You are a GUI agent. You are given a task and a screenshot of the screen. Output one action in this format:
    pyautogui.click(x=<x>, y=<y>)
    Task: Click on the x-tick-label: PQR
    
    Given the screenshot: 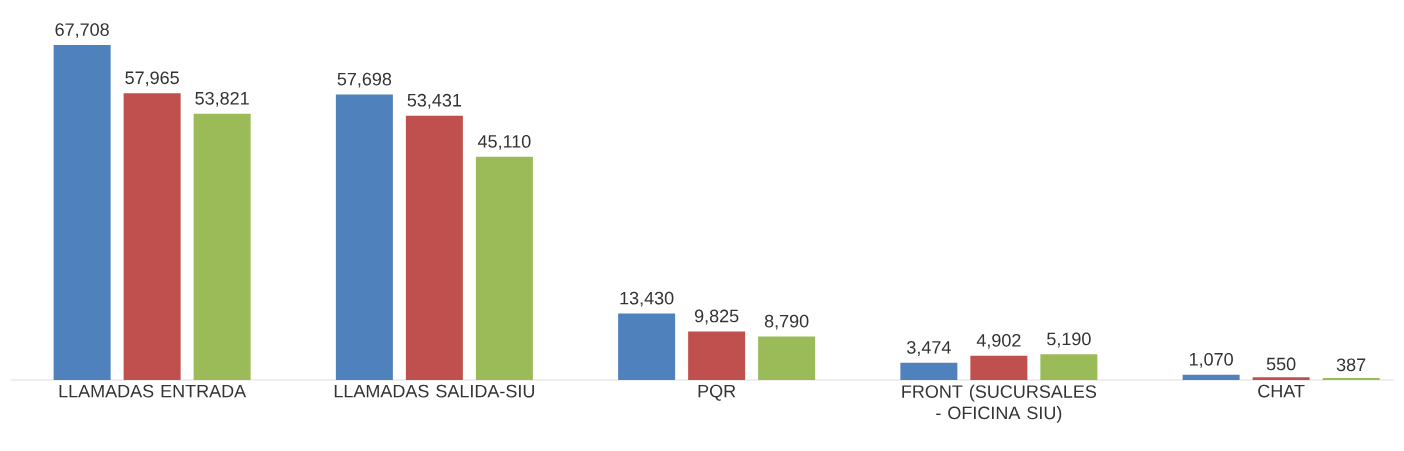 What is the action you would take?
    pyautogui.click(x=717, y=392)
    